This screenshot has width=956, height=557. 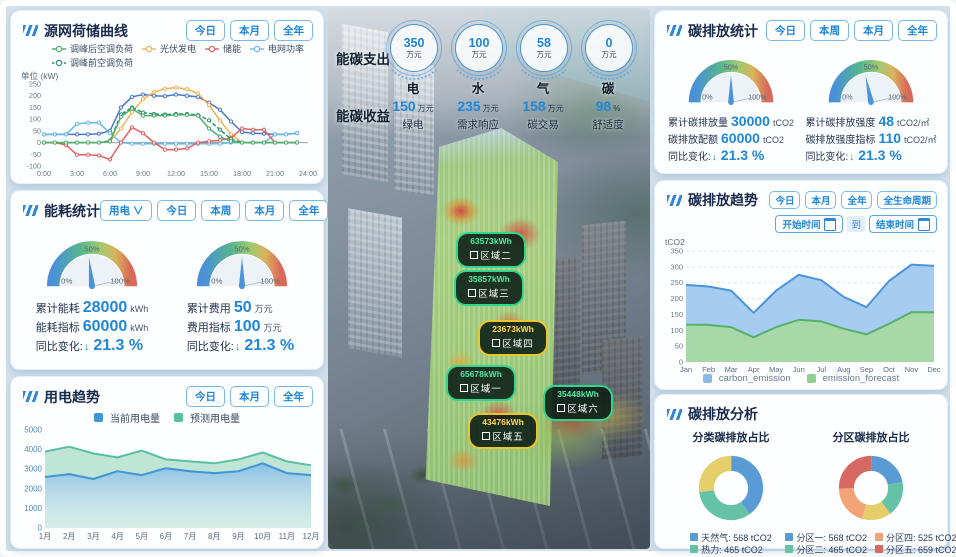 I want to click on power-legend-item: 当前用电量, so click(x=127, y=417).